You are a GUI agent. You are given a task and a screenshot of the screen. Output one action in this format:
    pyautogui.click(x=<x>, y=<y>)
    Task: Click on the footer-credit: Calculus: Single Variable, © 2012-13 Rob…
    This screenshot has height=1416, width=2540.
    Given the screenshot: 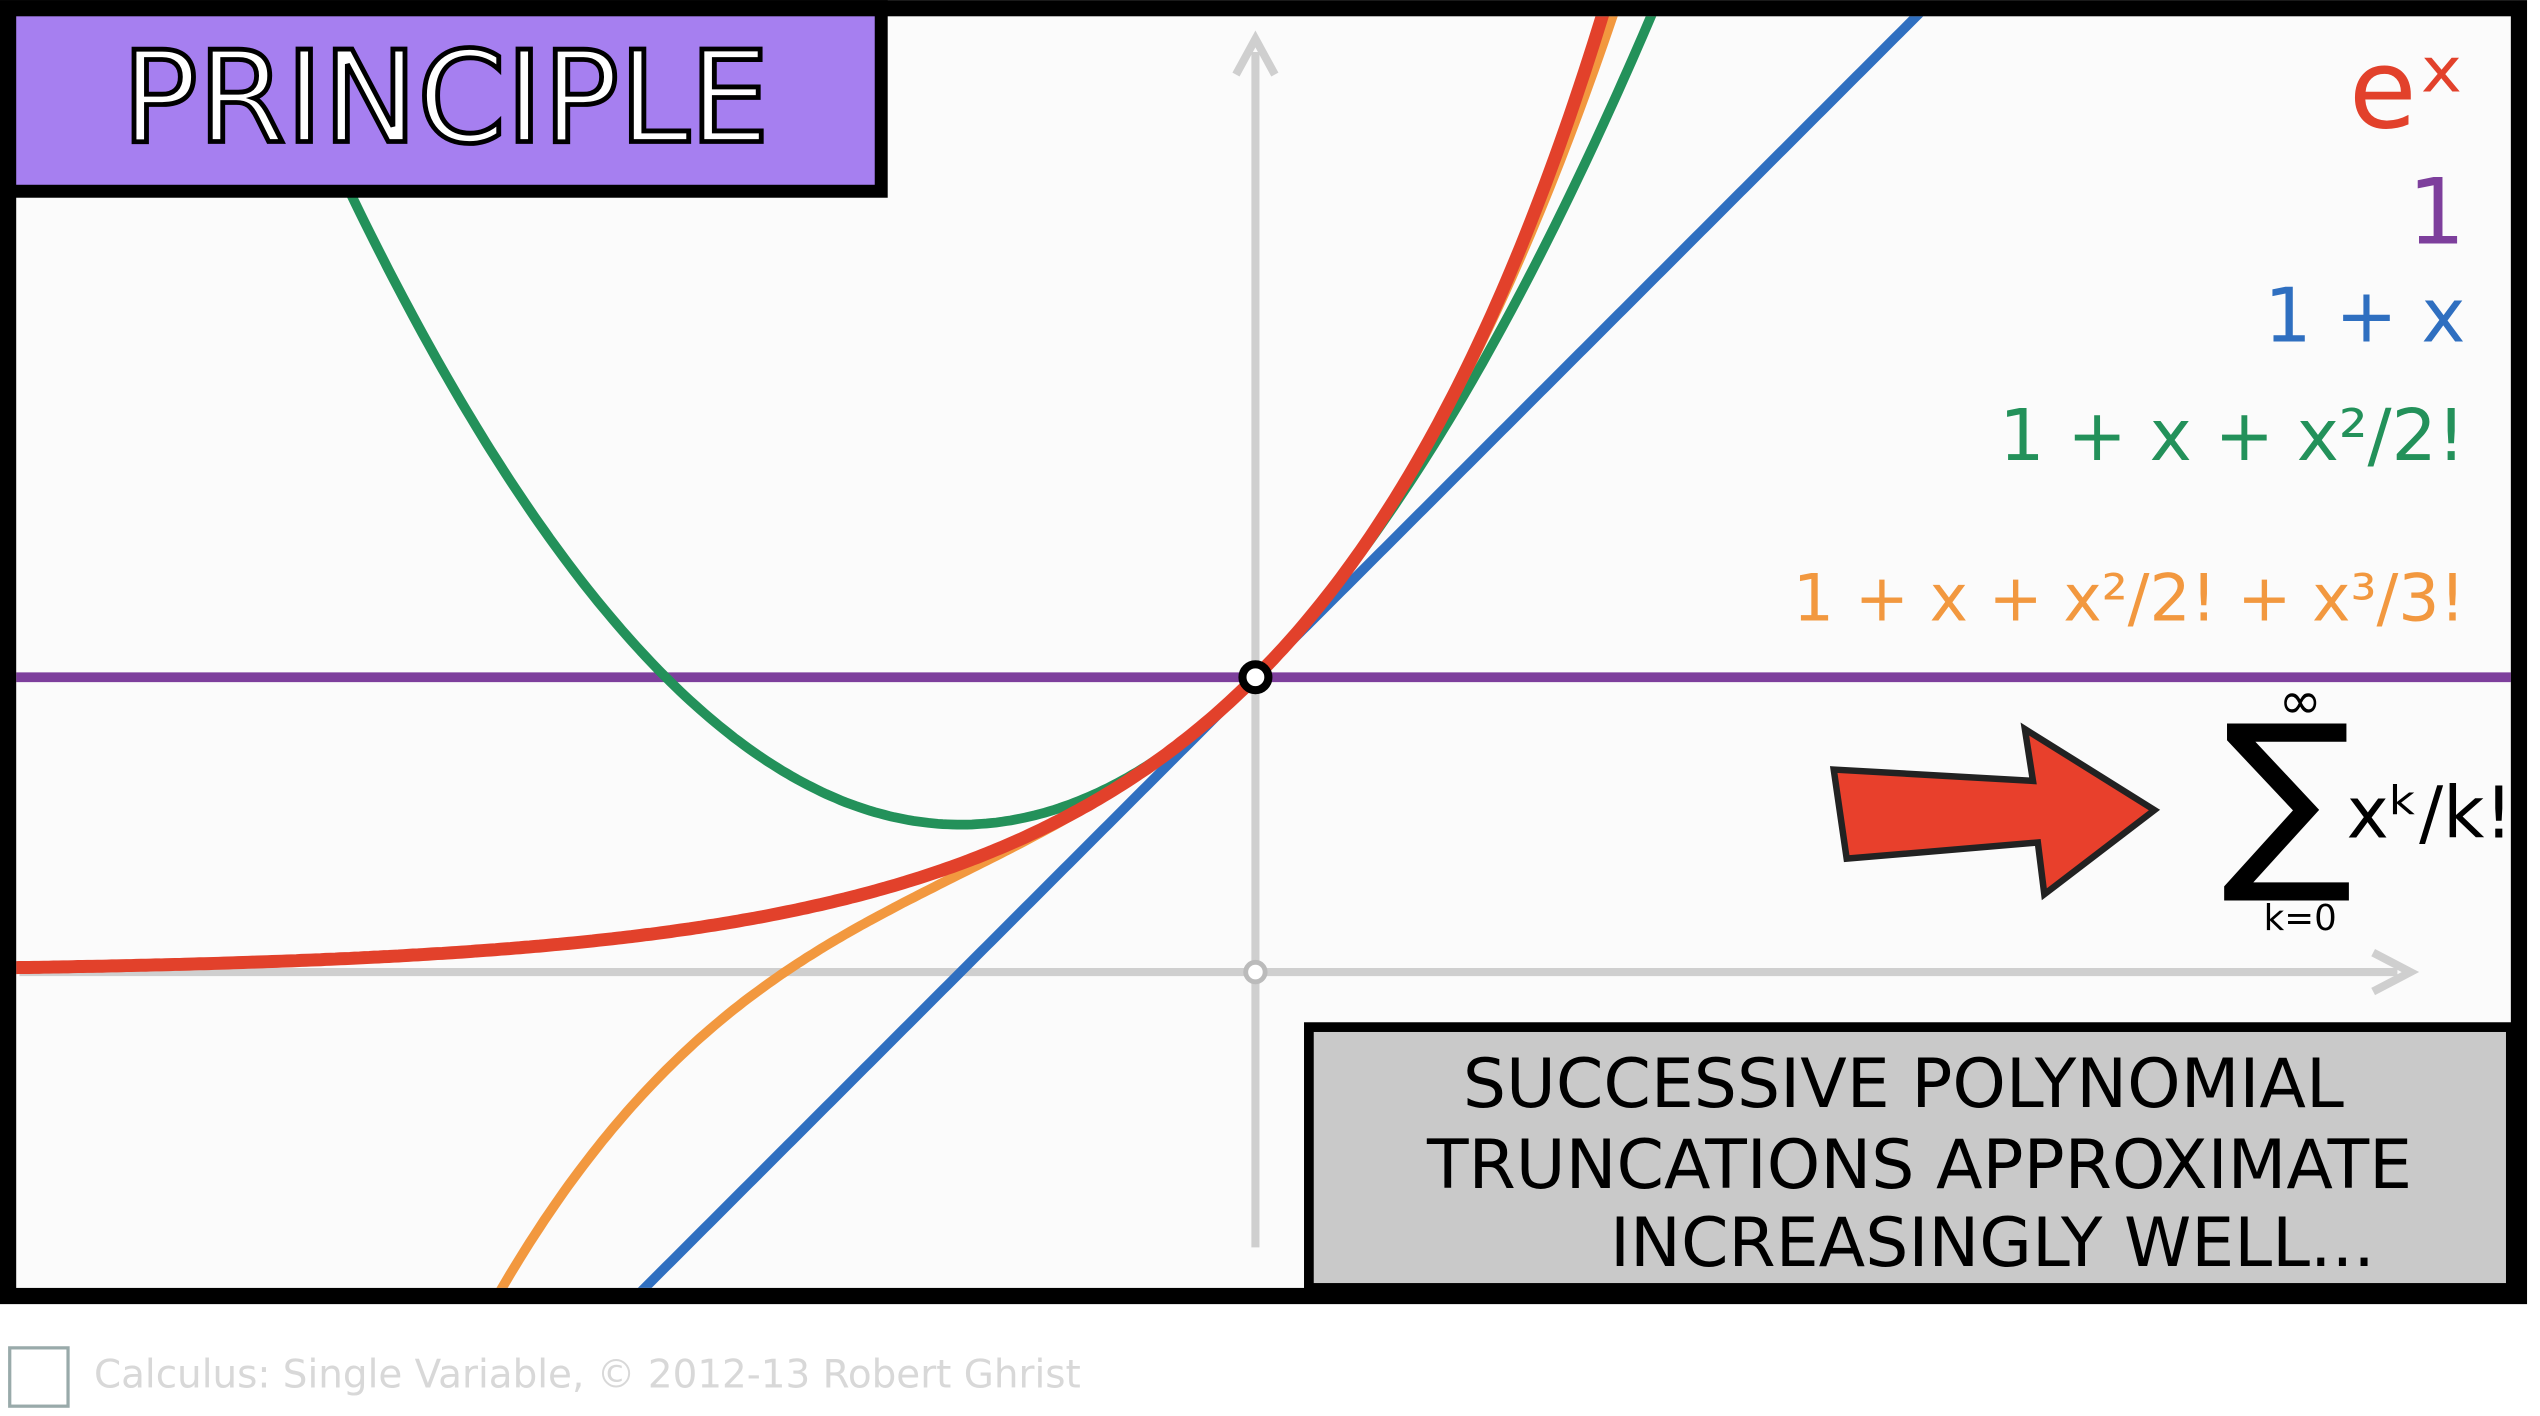 What is the action you would take?
    pyautogui.click(x=587, y=1375)
    